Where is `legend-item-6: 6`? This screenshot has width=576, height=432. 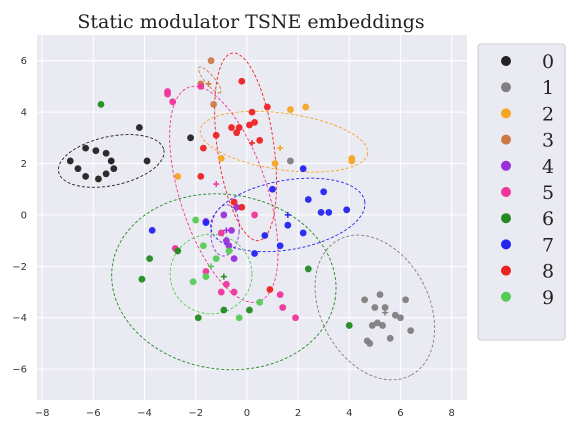
legend-item-6: 6 is located at coordinates (527, 219).